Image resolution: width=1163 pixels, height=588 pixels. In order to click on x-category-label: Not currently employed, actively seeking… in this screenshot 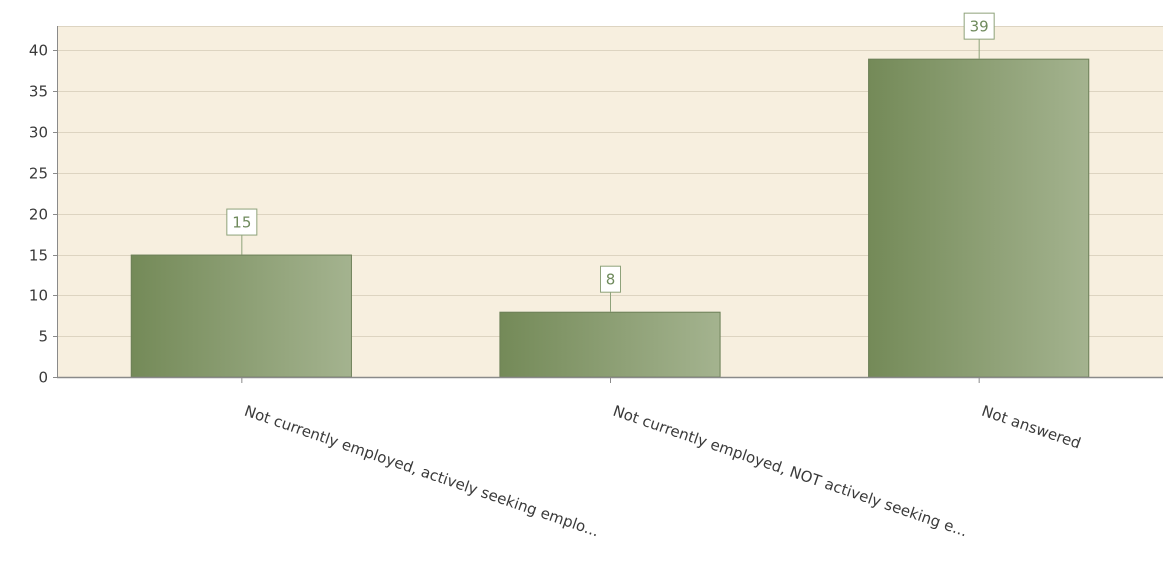, I will do `click(421, 471)`.